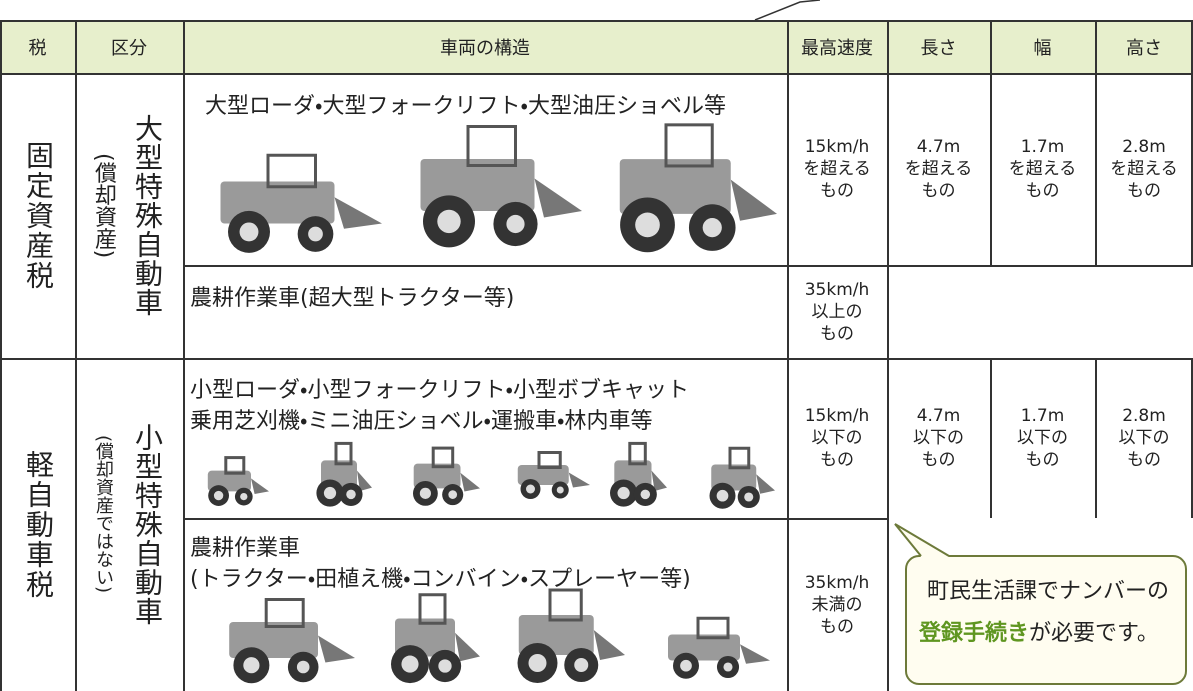  What do you see at coordinates (147, 215) in the screenshot?
I see `category-name: 大型特殊自動車` at bounding box center [147, 215].